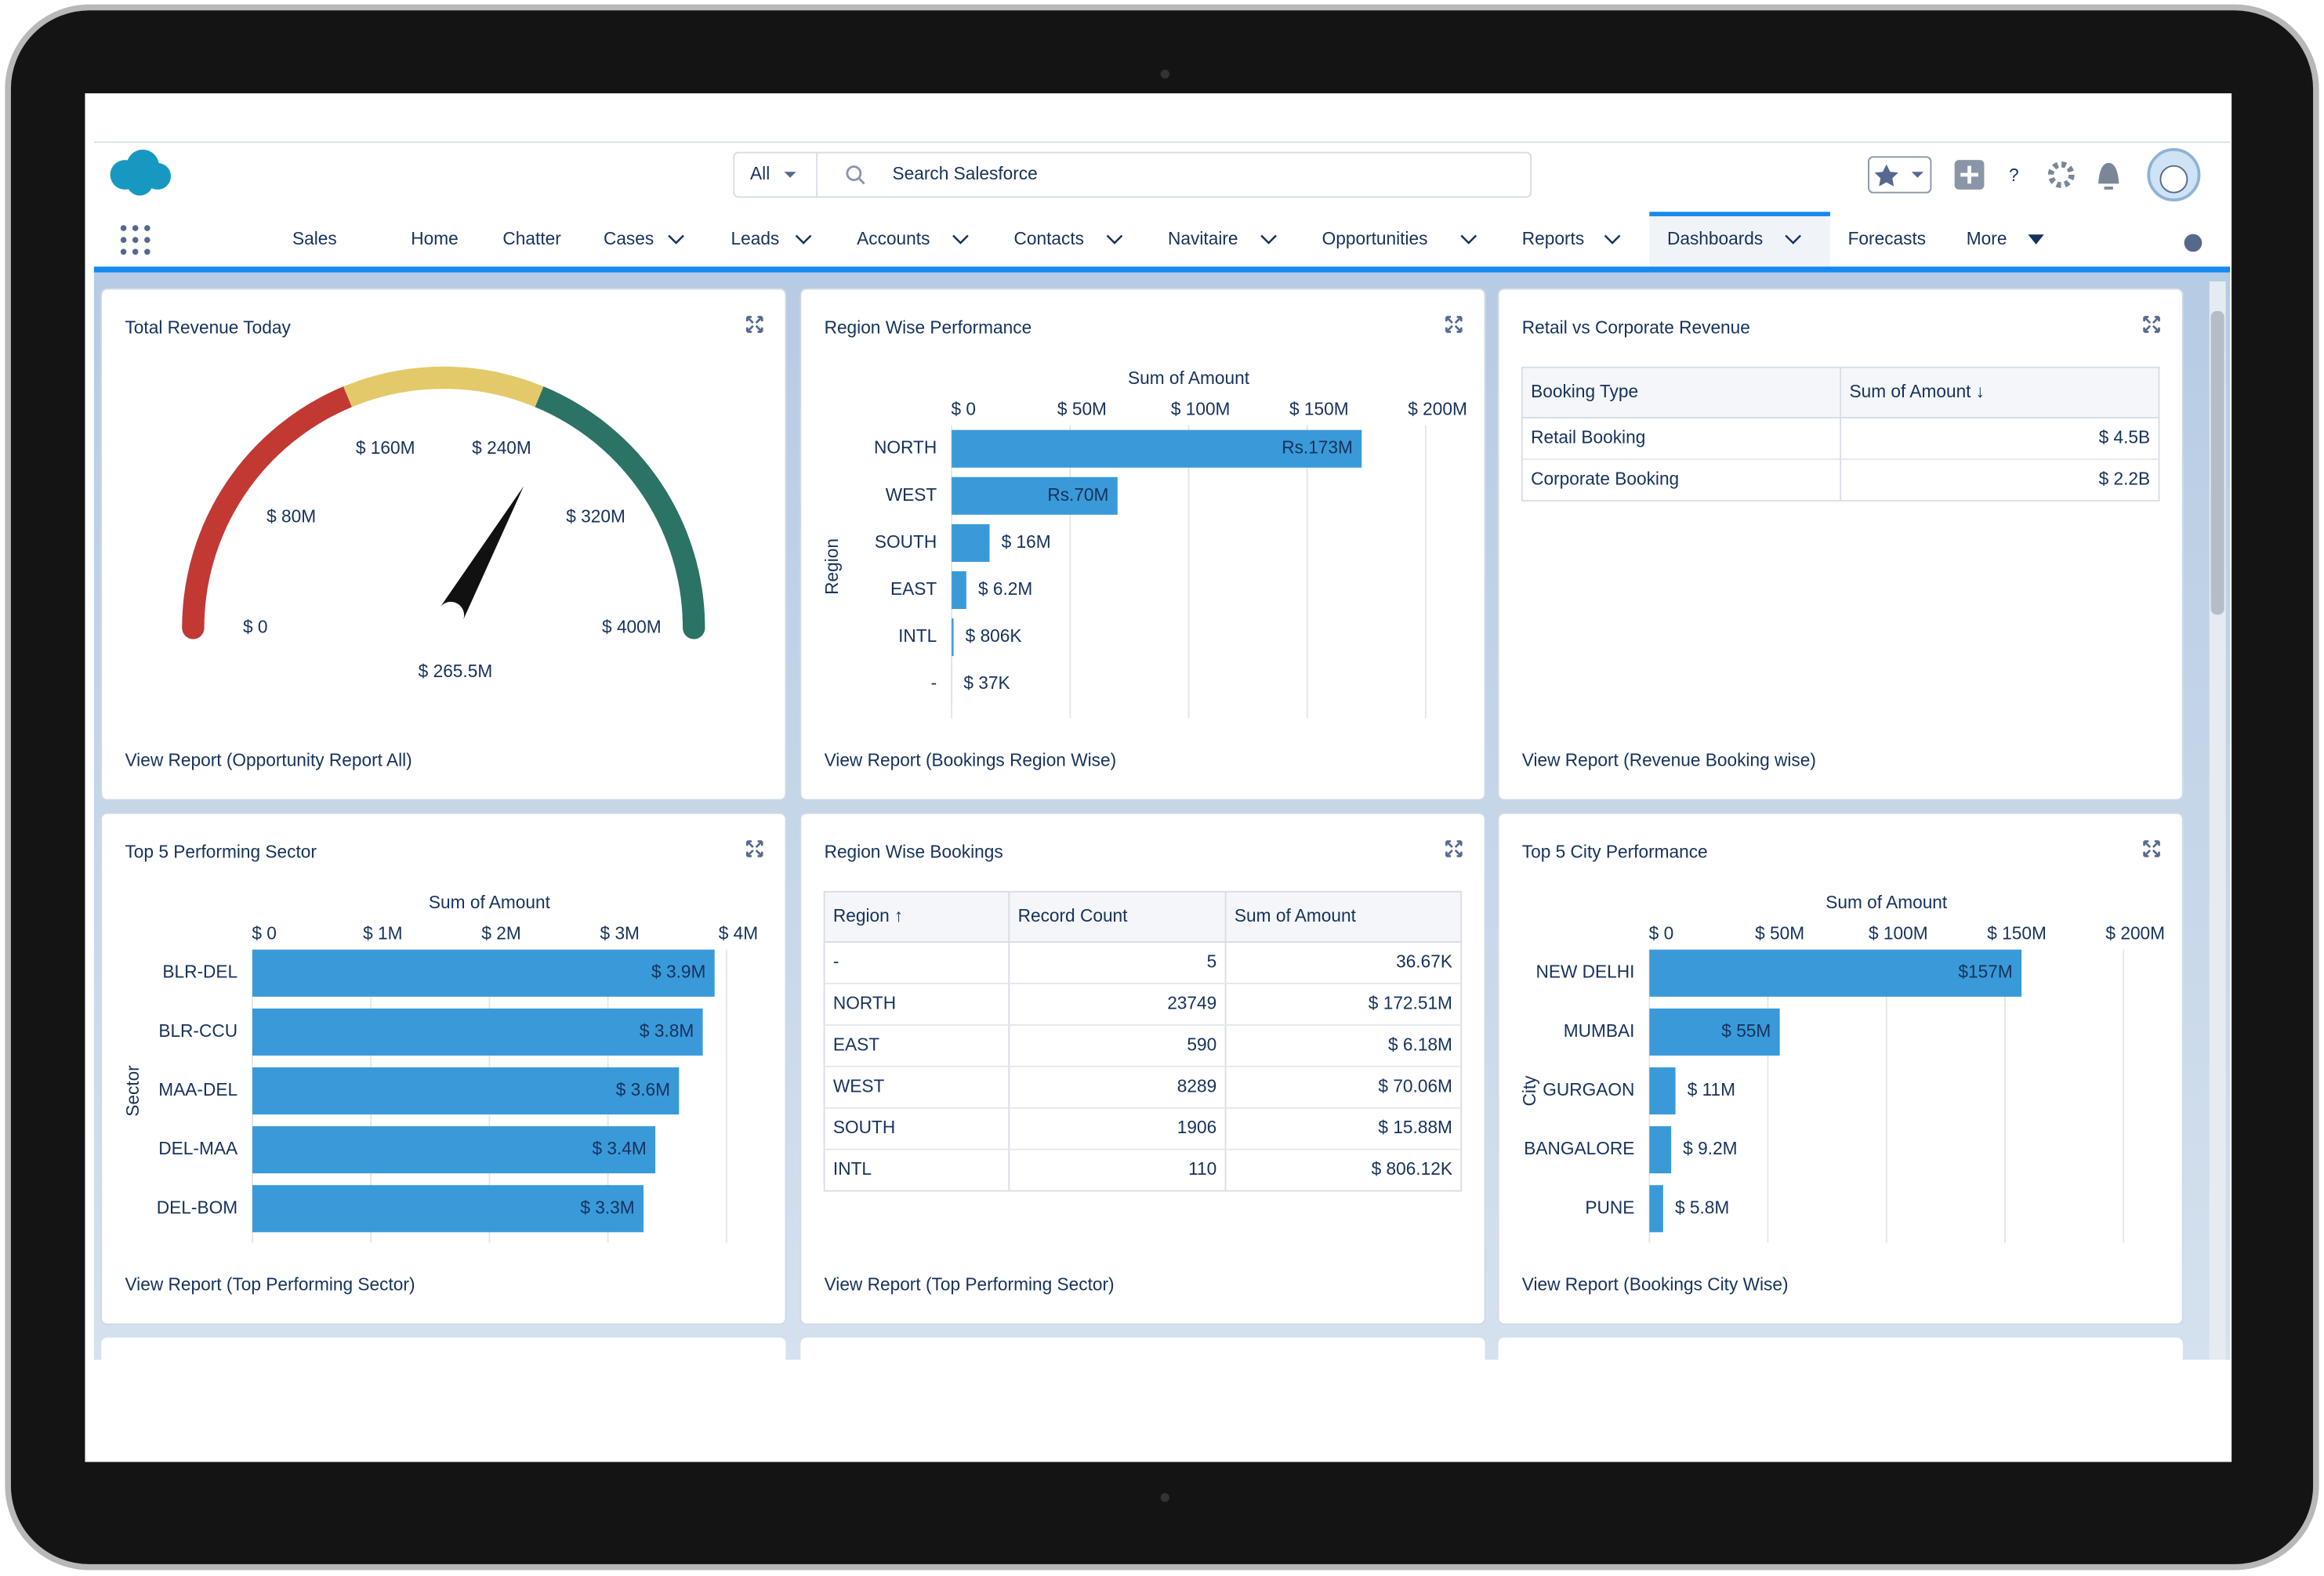  What do you see at coordinates (2173, 179) in the screenshot?
I see `avatar-face` at bounding box center [2173, 179].